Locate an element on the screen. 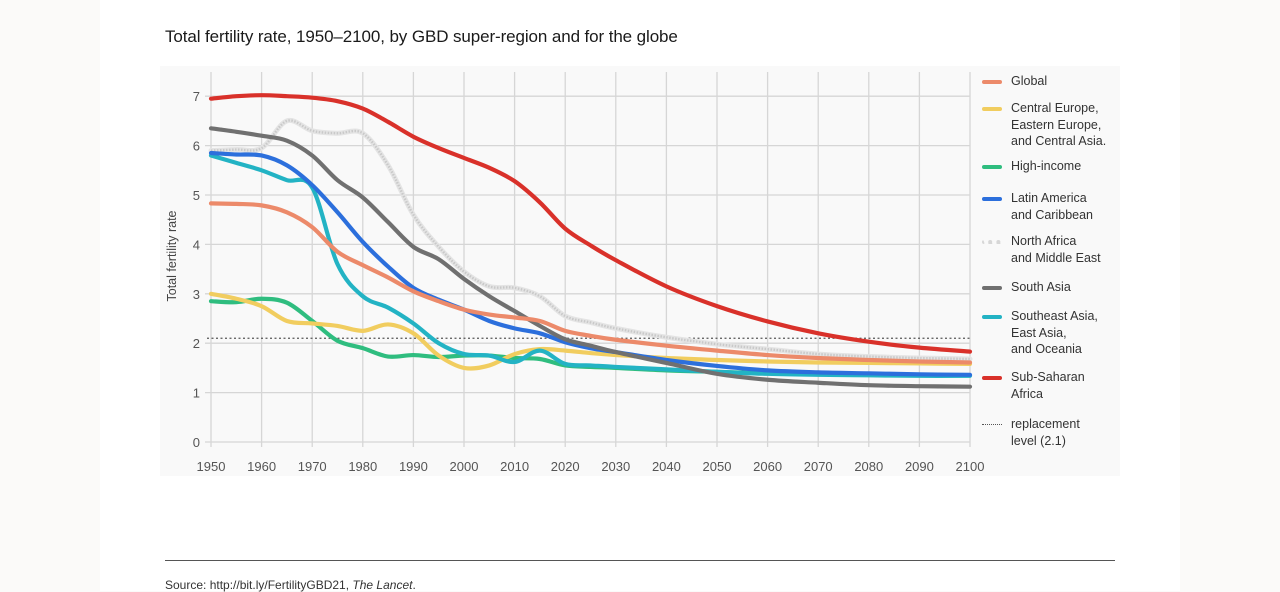 The height and width of the screenshot is (592, 1280). y-tick-label: 5 is located at coordinates (196, 195).